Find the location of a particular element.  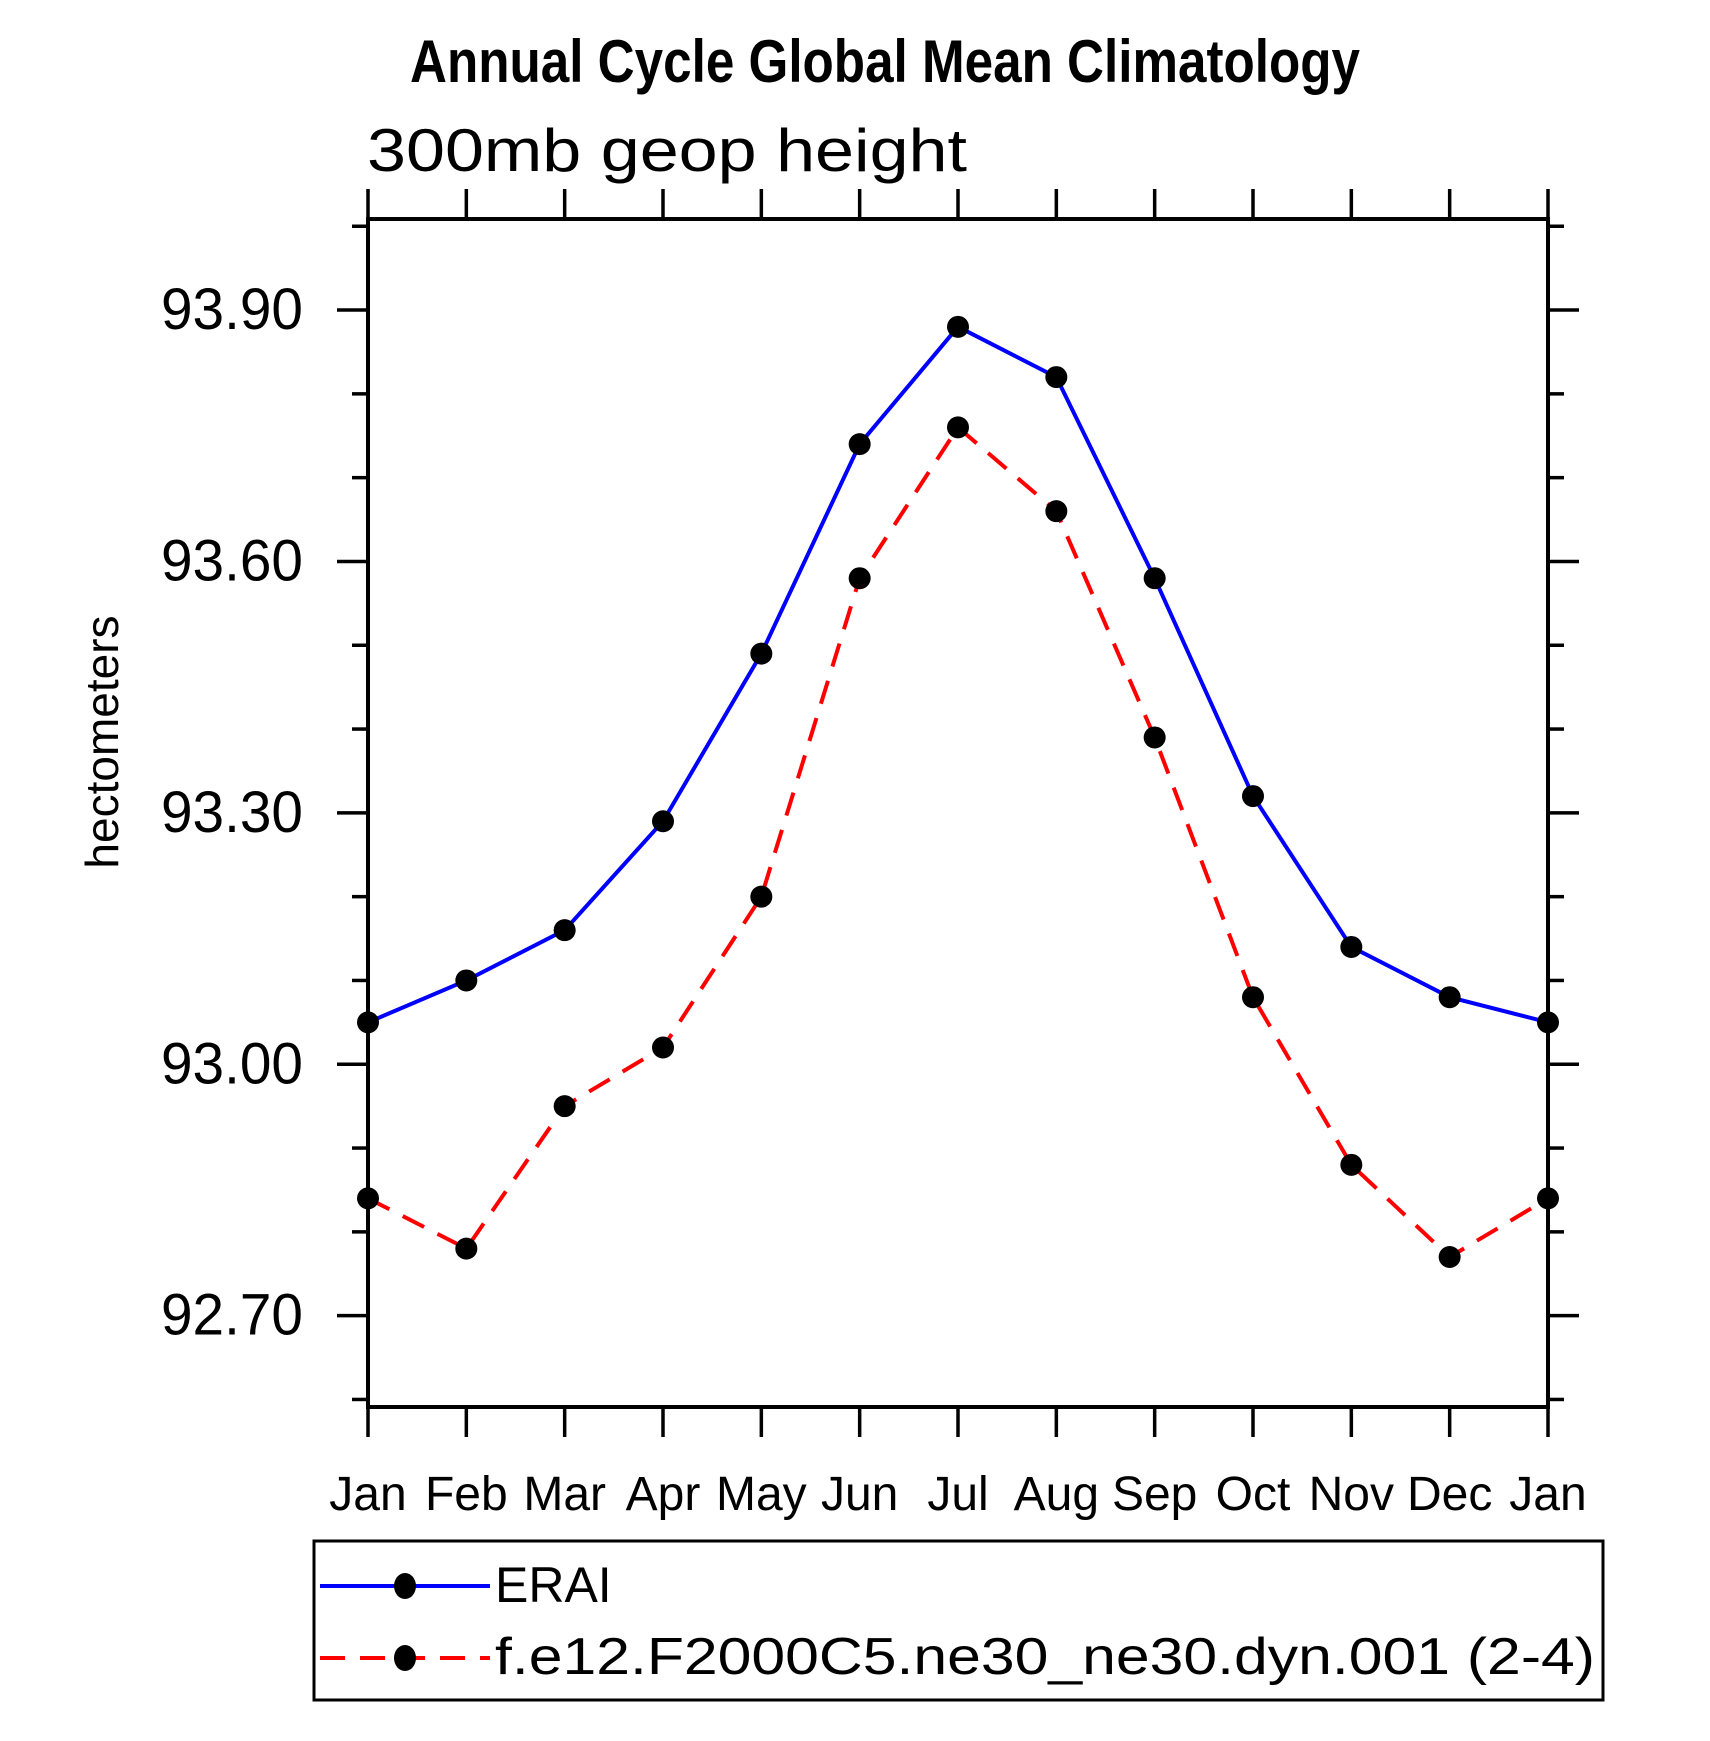

y-axis-label: hectometers is located at coordinates (102, 741).